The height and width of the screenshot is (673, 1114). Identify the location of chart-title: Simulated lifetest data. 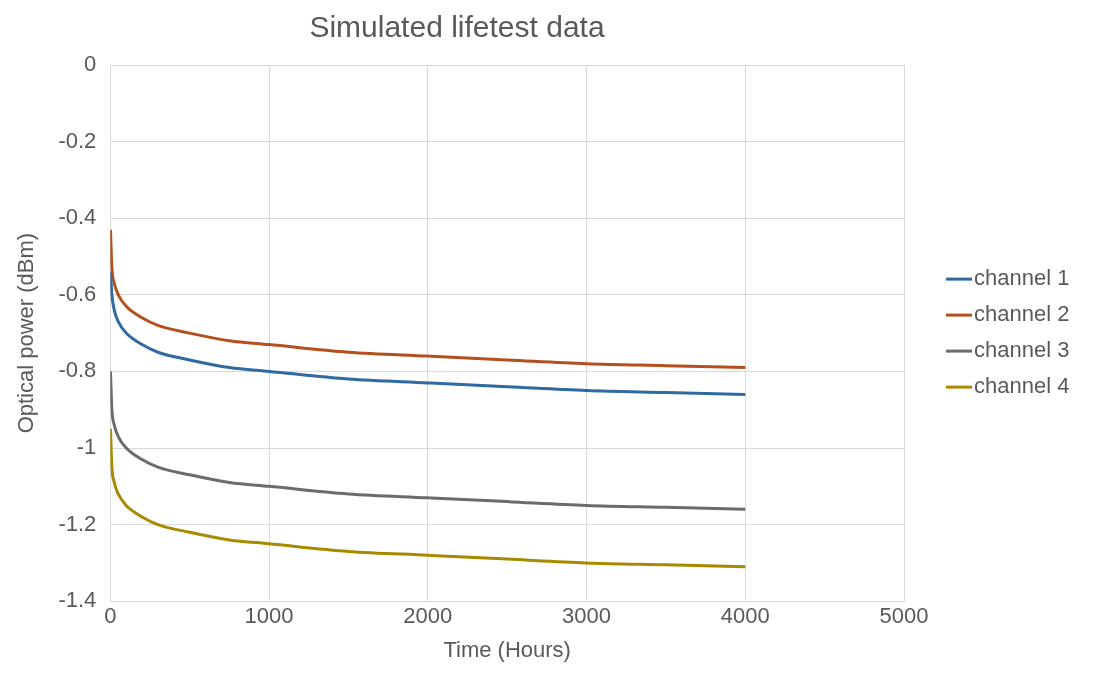
(457, 27).